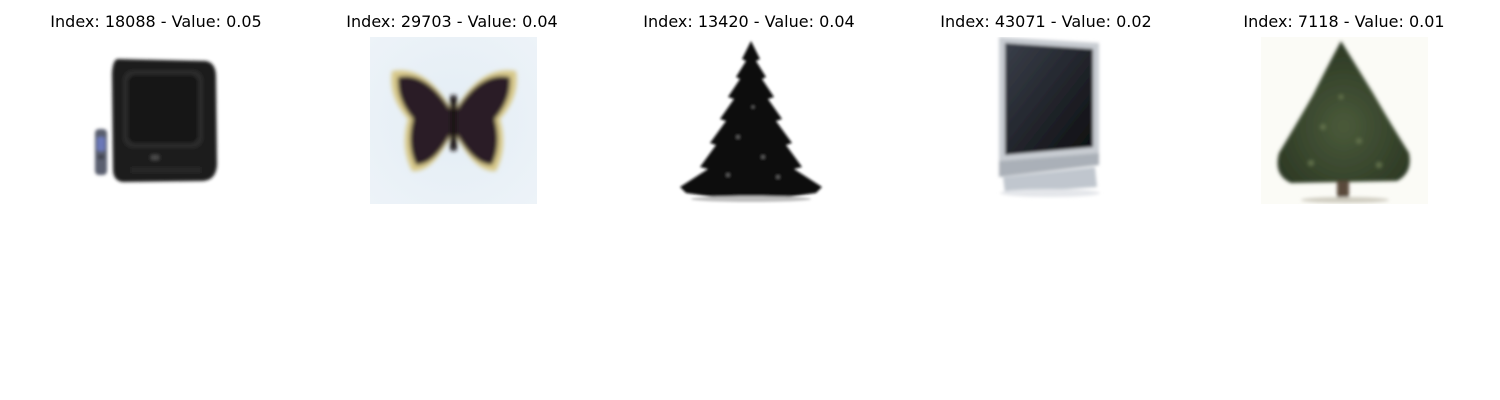 This screenshot has width=1500, height=400. I want to click on image-panel-5: Index: 7118 - Value: 0.01, so click(1344, 105).